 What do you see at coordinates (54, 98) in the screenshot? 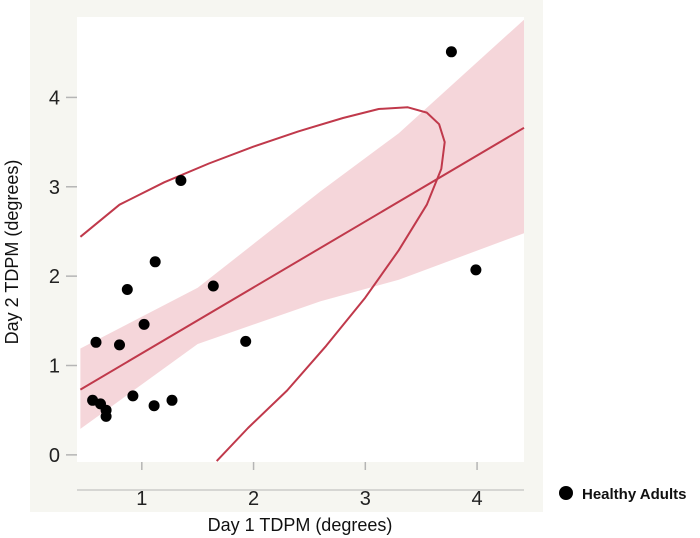
I see `y-tick-label: 4` at bounding box center [54, 98].